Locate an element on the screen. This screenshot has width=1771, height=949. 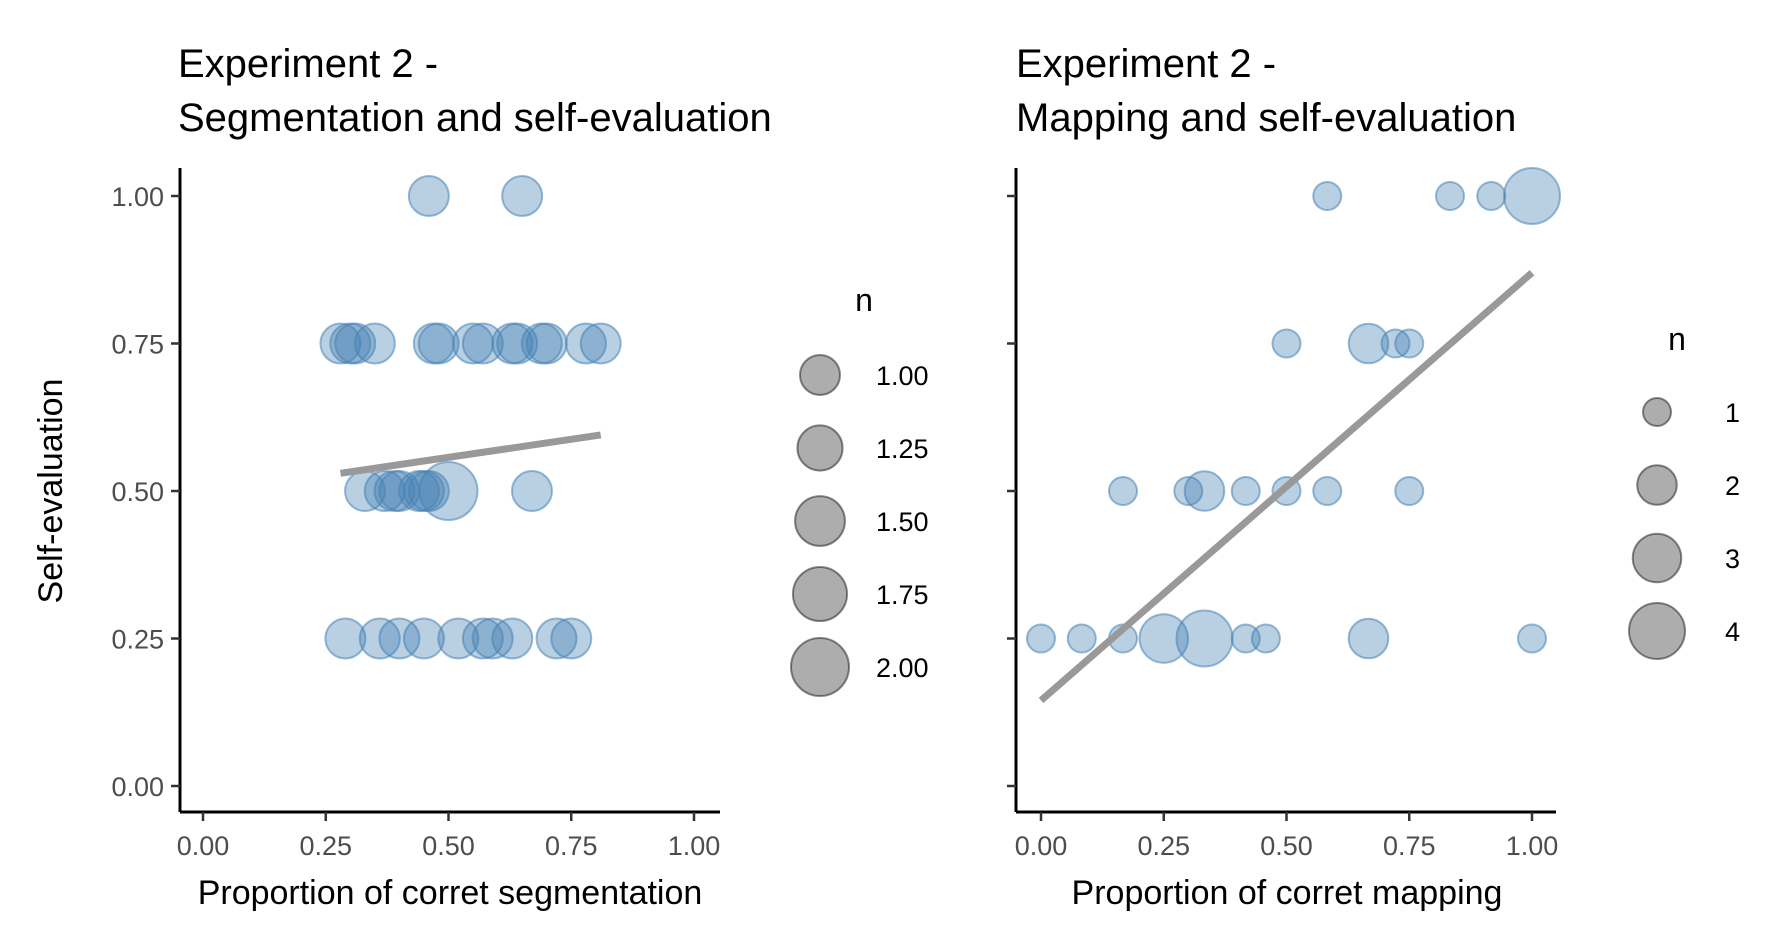
legend-label: 1.00 is located at coordinates (902, 376).